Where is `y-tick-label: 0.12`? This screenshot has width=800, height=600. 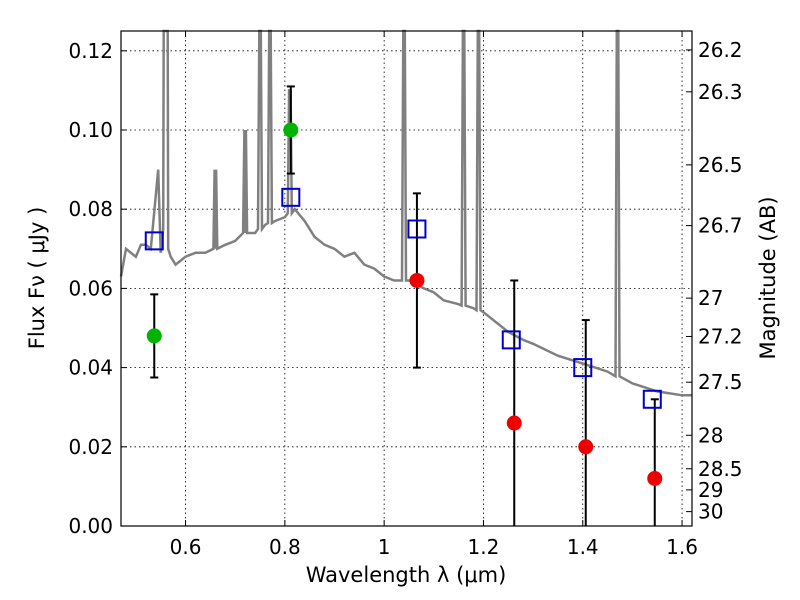 y-tick-label: 0.12 is located at coordinates (90, 51).